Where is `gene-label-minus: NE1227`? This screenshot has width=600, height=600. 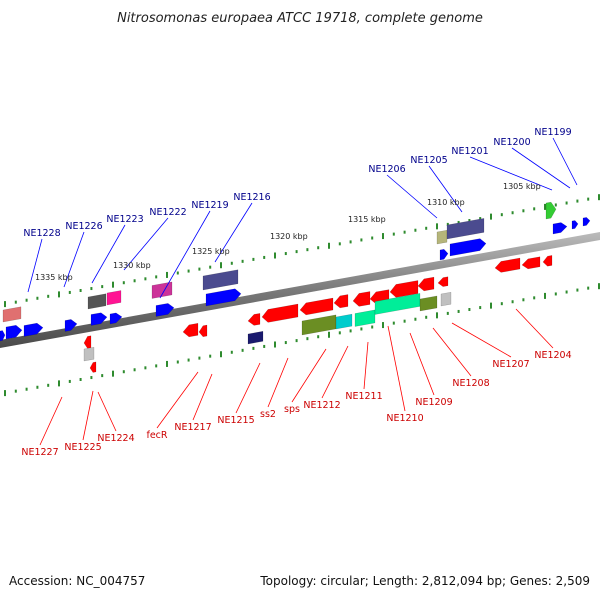 gene-label-minus: NE1227 is located at coordinates (39, 452).